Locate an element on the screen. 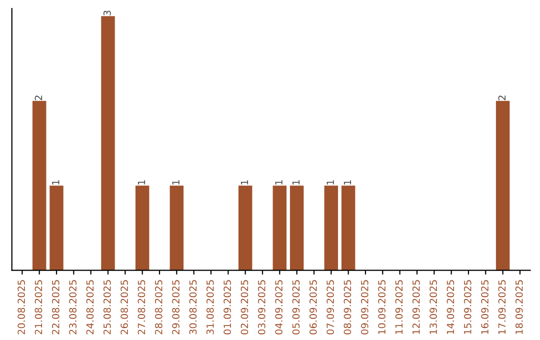 Image resolution: width=540 pixels, height=340 pixels. x-tick-label: 20.08.2025 is located at coordinates (21, 307).